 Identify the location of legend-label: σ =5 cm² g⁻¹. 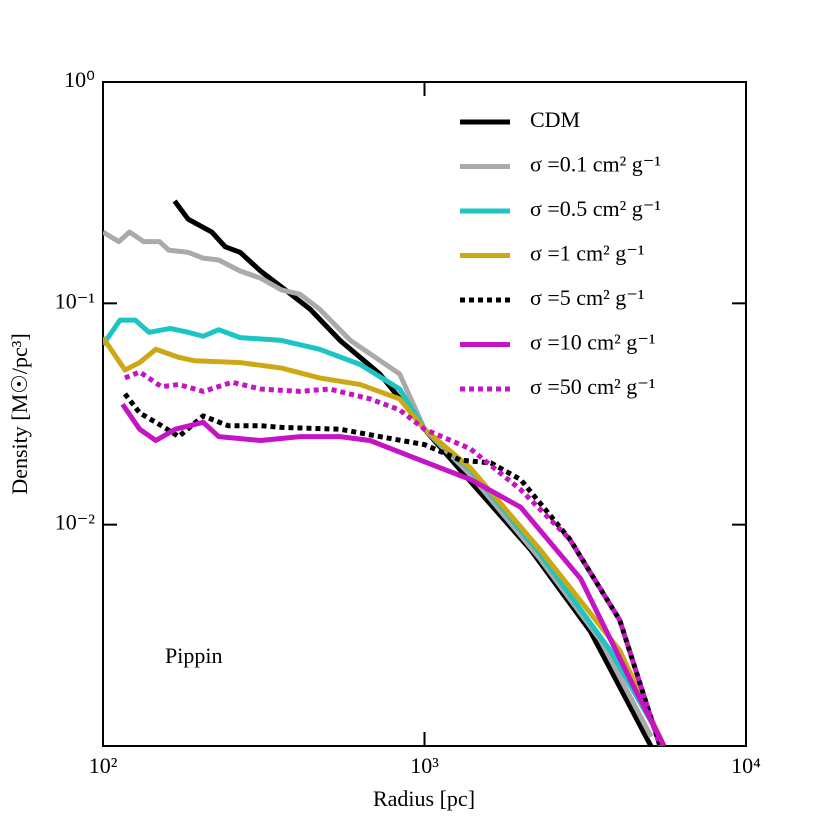
(587, 297).